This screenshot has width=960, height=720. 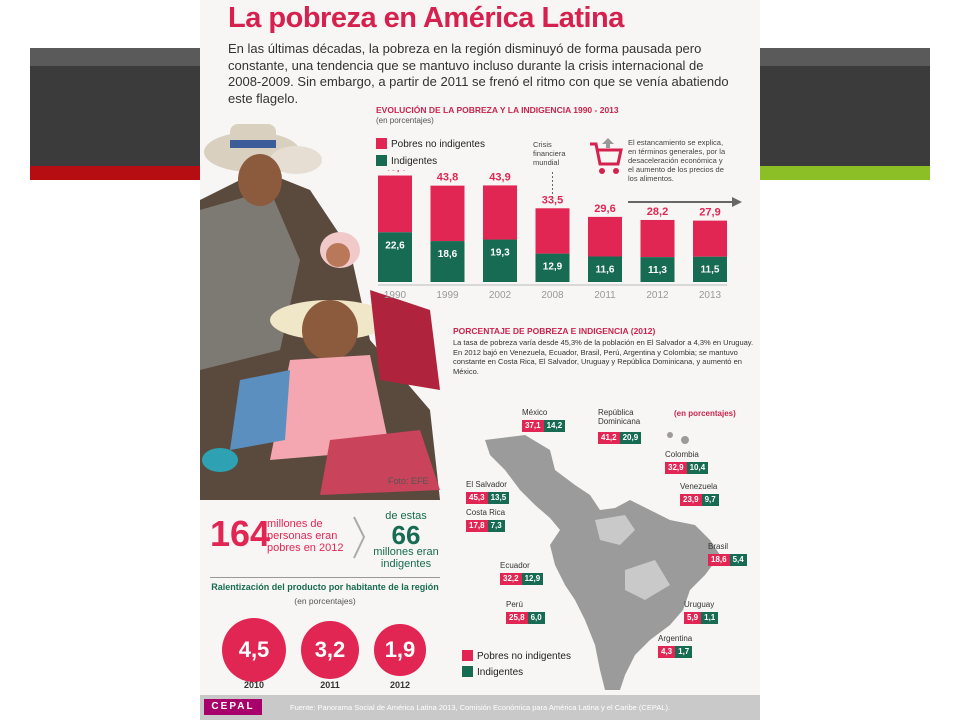 What do you see at coordinates (604, 209) in the screenshot?
I see `label-total-2011: 29,6` at bounding box center [604, 209].